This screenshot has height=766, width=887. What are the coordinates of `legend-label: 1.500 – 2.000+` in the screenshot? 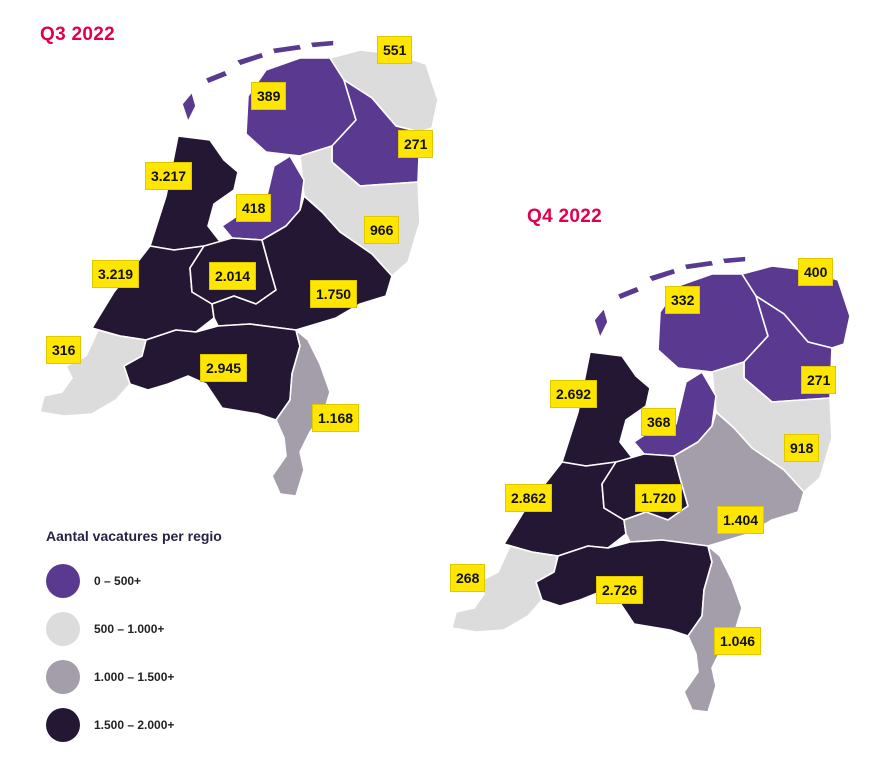 It's located at (134, 725).